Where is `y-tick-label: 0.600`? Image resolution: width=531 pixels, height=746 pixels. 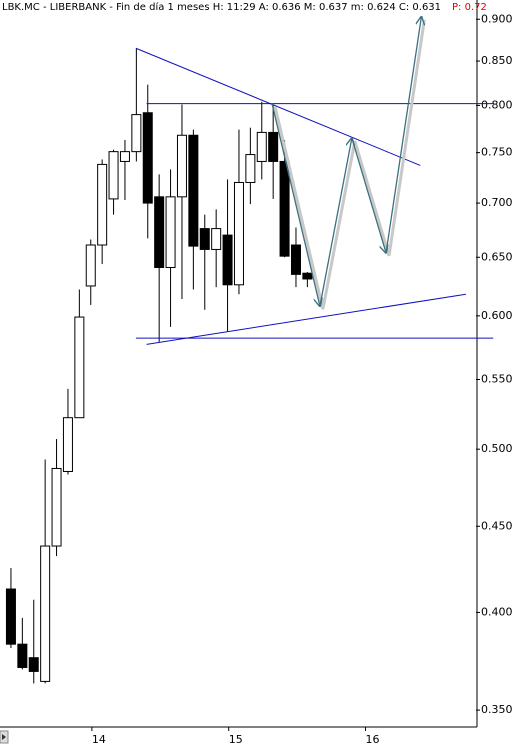
y-tick-label: 0.600 is located at coordinates (497, 315).